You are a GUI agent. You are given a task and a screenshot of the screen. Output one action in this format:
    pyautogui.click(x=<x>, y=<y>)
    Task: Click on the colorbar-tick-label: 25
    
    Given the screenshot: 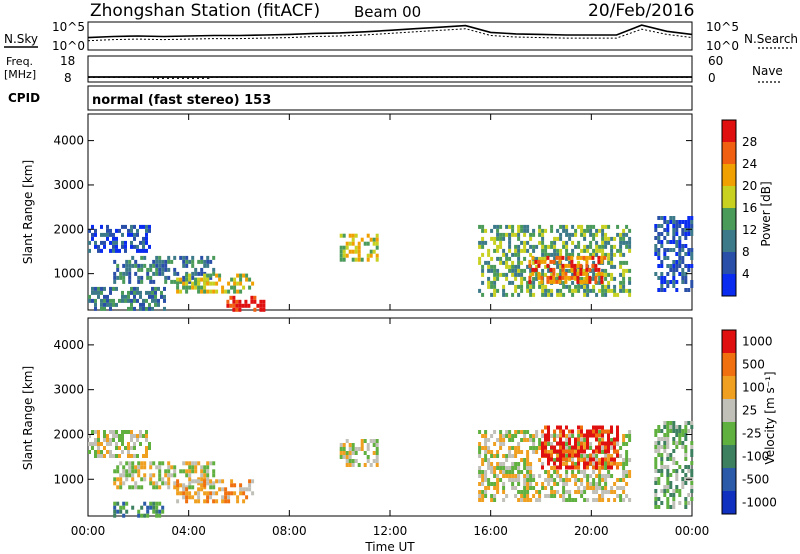 What is the action you would take?
    pyautogui.click(x=749, y=411)
    